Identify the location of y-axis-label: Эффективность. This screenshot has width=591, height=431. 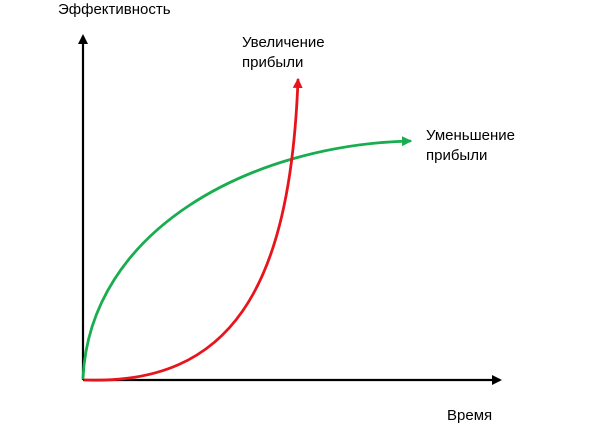
(114, 9).